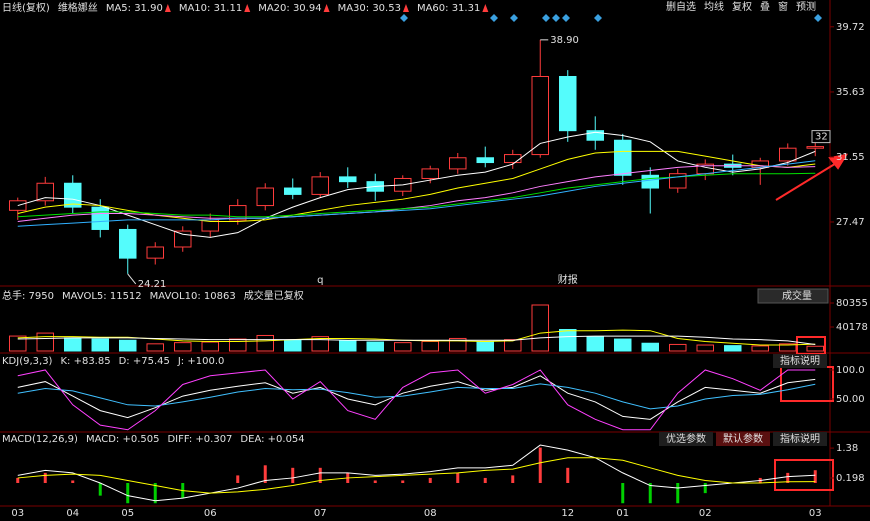 Image resolution: width=870 pixels, height=521 pixels. I want to click on legend-label: 日线(复权), so click(26, 7).